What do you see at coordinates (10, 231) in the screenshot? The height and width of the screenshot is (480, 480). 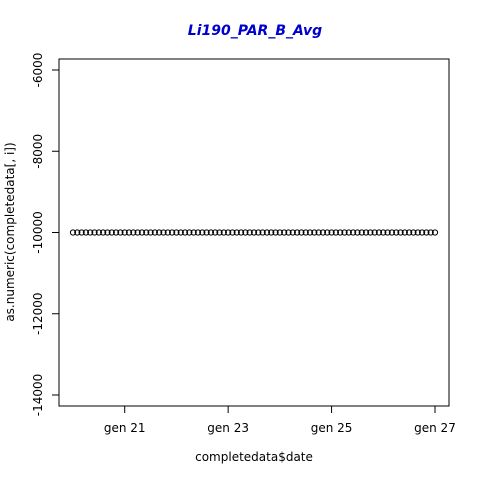 I see `y-axis-label: as.numeric(completedata[, i])` at bounding box center [10, 231].